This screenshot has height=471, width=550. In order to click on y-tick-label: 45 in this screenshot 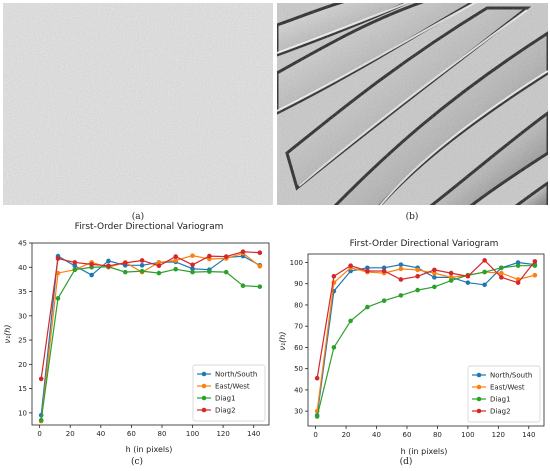, I will do `click(22, 244)`.